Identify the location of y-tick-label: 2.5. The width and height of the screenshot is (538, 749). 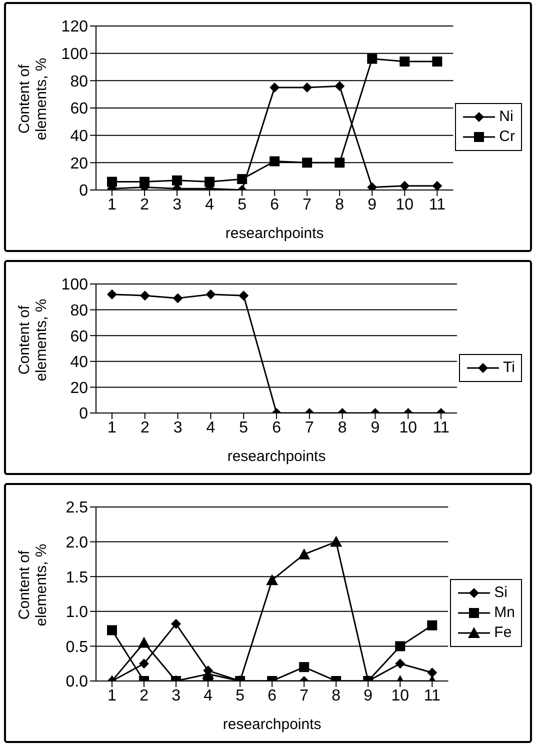
(77, 508).